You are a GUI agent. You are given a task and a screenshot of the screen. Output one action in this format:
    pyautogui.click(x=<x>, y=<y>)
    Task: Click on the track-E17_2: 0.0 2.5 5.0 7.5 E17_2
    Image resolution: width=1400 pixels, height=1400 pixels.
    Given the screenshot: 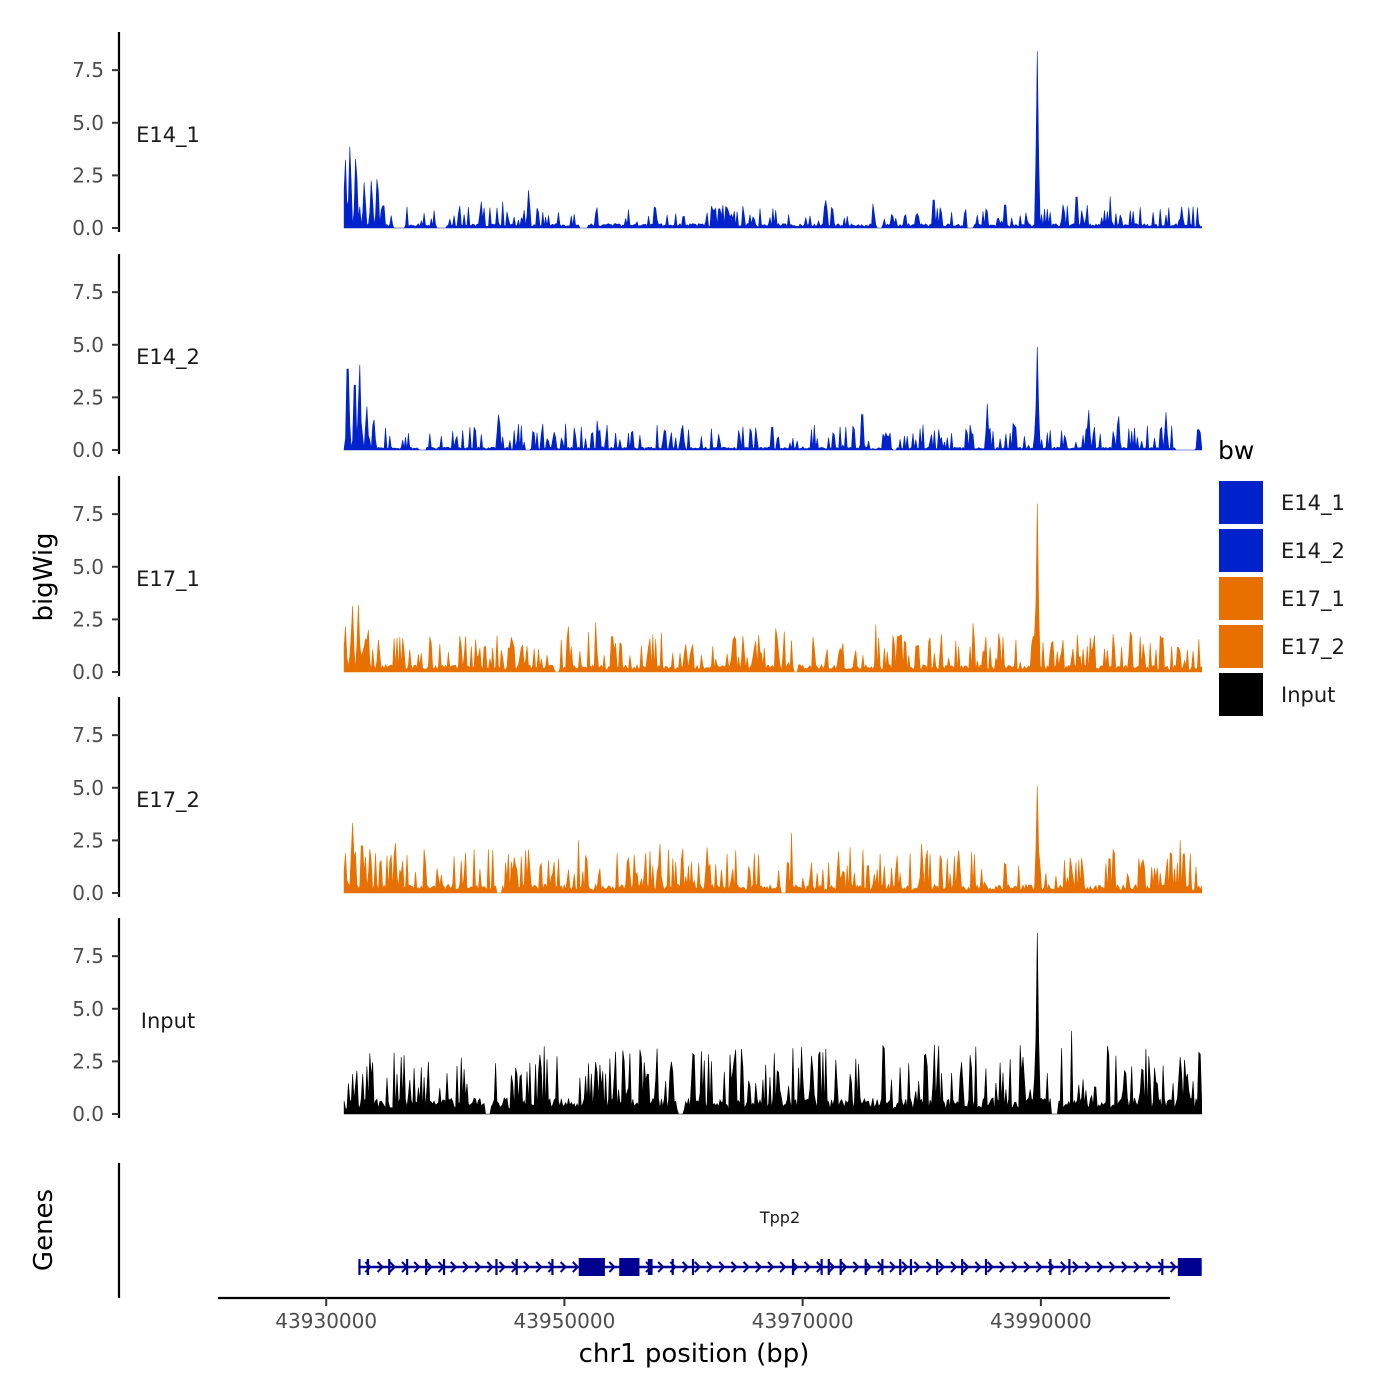 What is the action you would take?
    pyautogui.click(x=637, y=801)
    